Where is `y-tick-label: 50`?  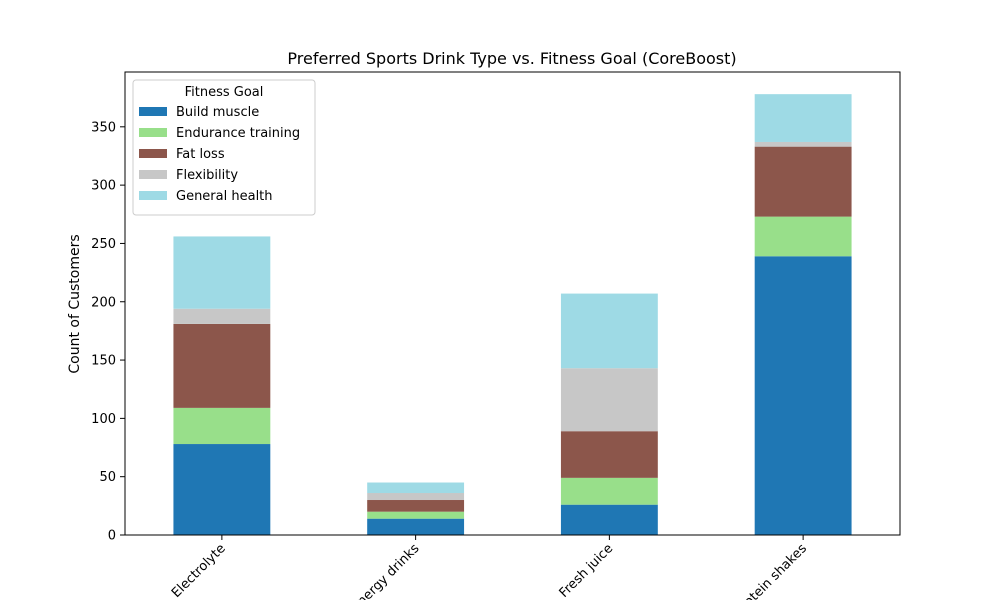
y-tick-label: 50 is located at coordinates (107, 477).